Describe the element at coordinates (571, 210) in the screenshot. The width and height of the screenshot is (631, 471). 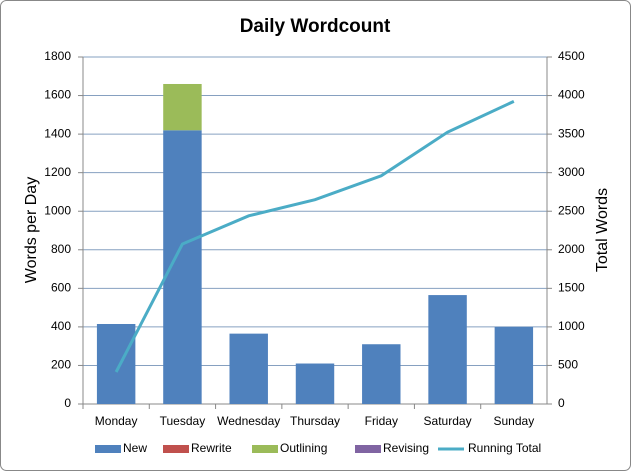
I see `y2-tick-label: 2500` at that location.